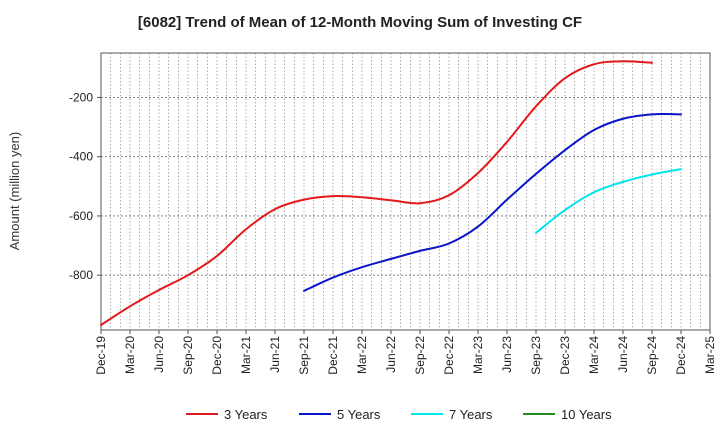  Describe the element at coordinates (246, 414) in the screenshot. I see `legend-label-3-years: 3 Years` at that location.